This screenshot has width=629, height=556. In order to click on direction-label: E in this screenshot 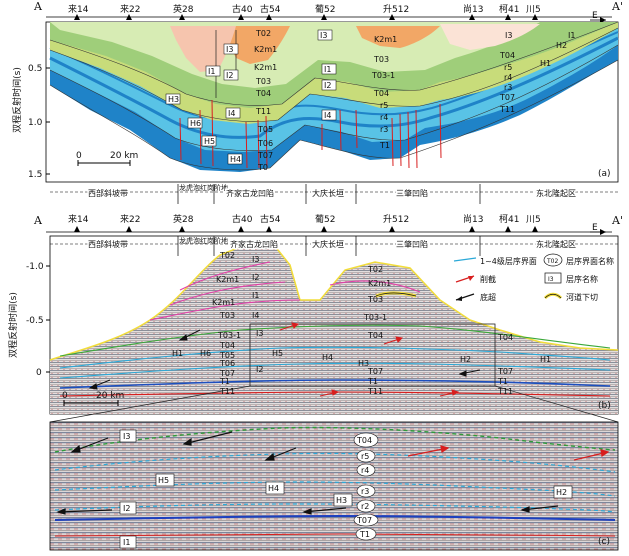, I will do `click(595, 16)`.